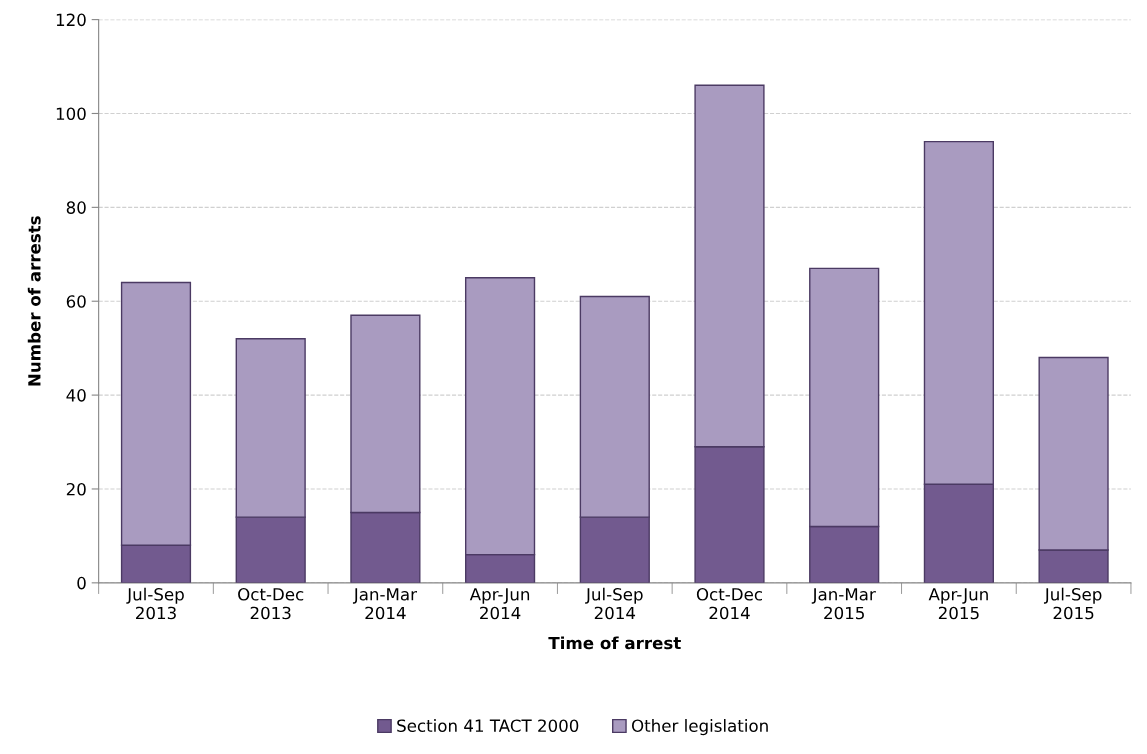  I want to click on x-tick-label: Oct-Dec 2013, so click(271, 604).